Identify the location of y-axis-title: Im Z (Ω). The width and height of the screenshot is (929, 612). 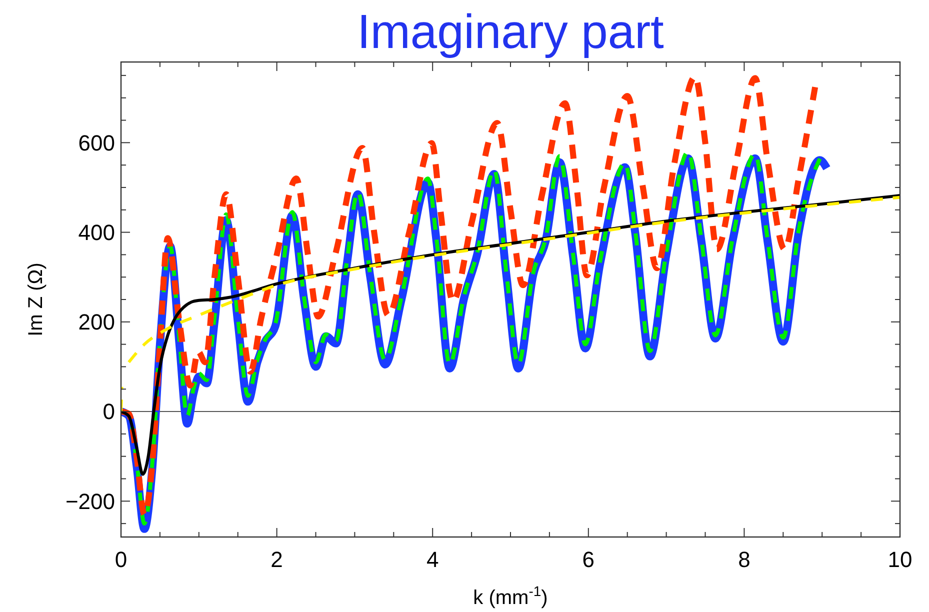
(36, 299).